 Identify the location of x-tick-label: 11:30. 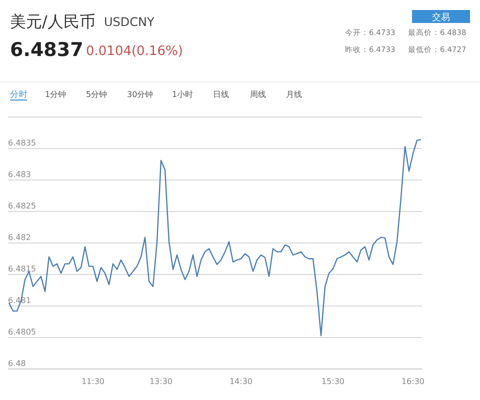
(93, 381).